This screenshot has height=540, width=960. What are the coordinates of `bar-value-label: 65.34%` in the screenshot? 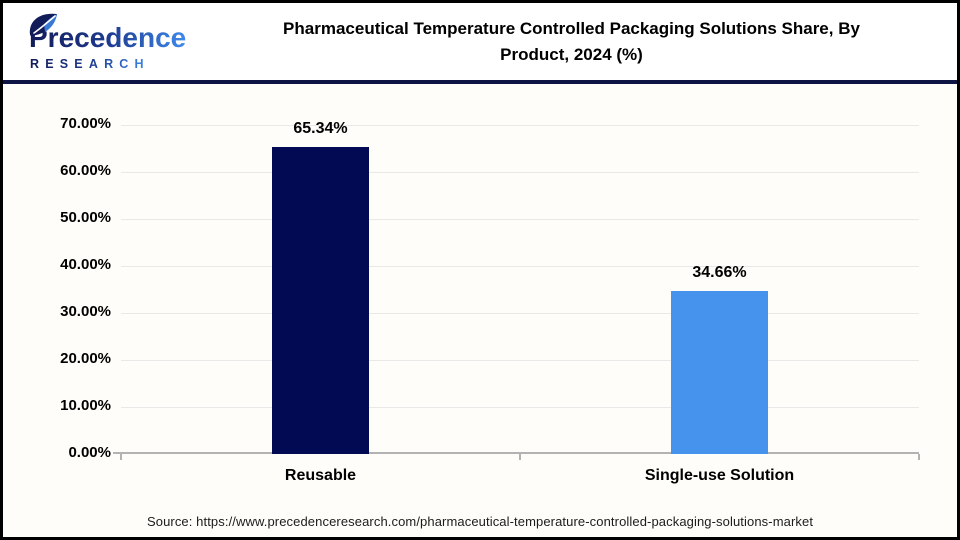 It's located at (320, 128).